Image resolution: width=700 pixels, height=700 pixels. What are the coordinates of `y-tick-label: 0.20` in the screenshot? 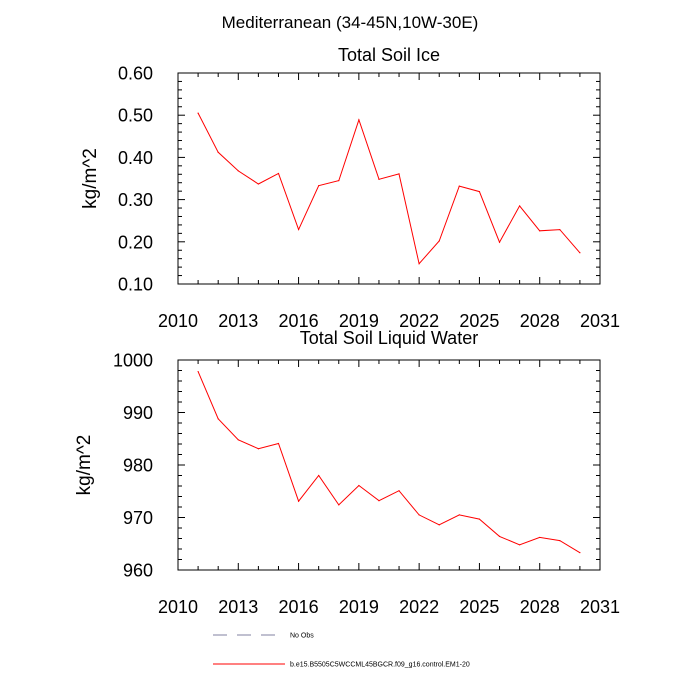 It's located at (135, 242).